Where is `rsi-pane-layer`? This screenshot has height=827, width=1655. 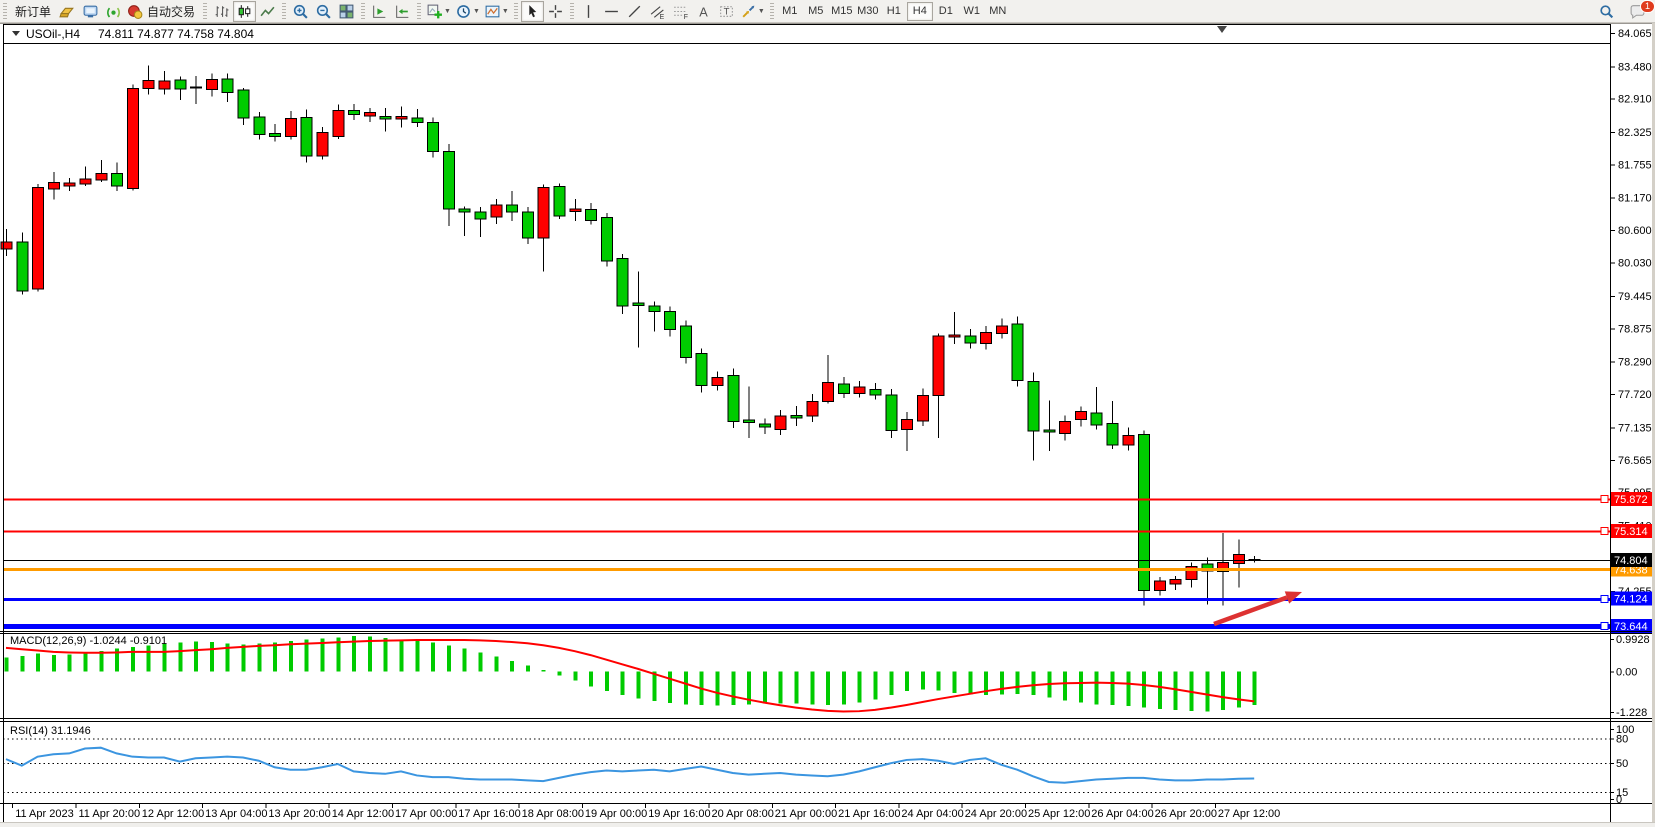 rsi-pane-layer is located at coordinates (806, 765).